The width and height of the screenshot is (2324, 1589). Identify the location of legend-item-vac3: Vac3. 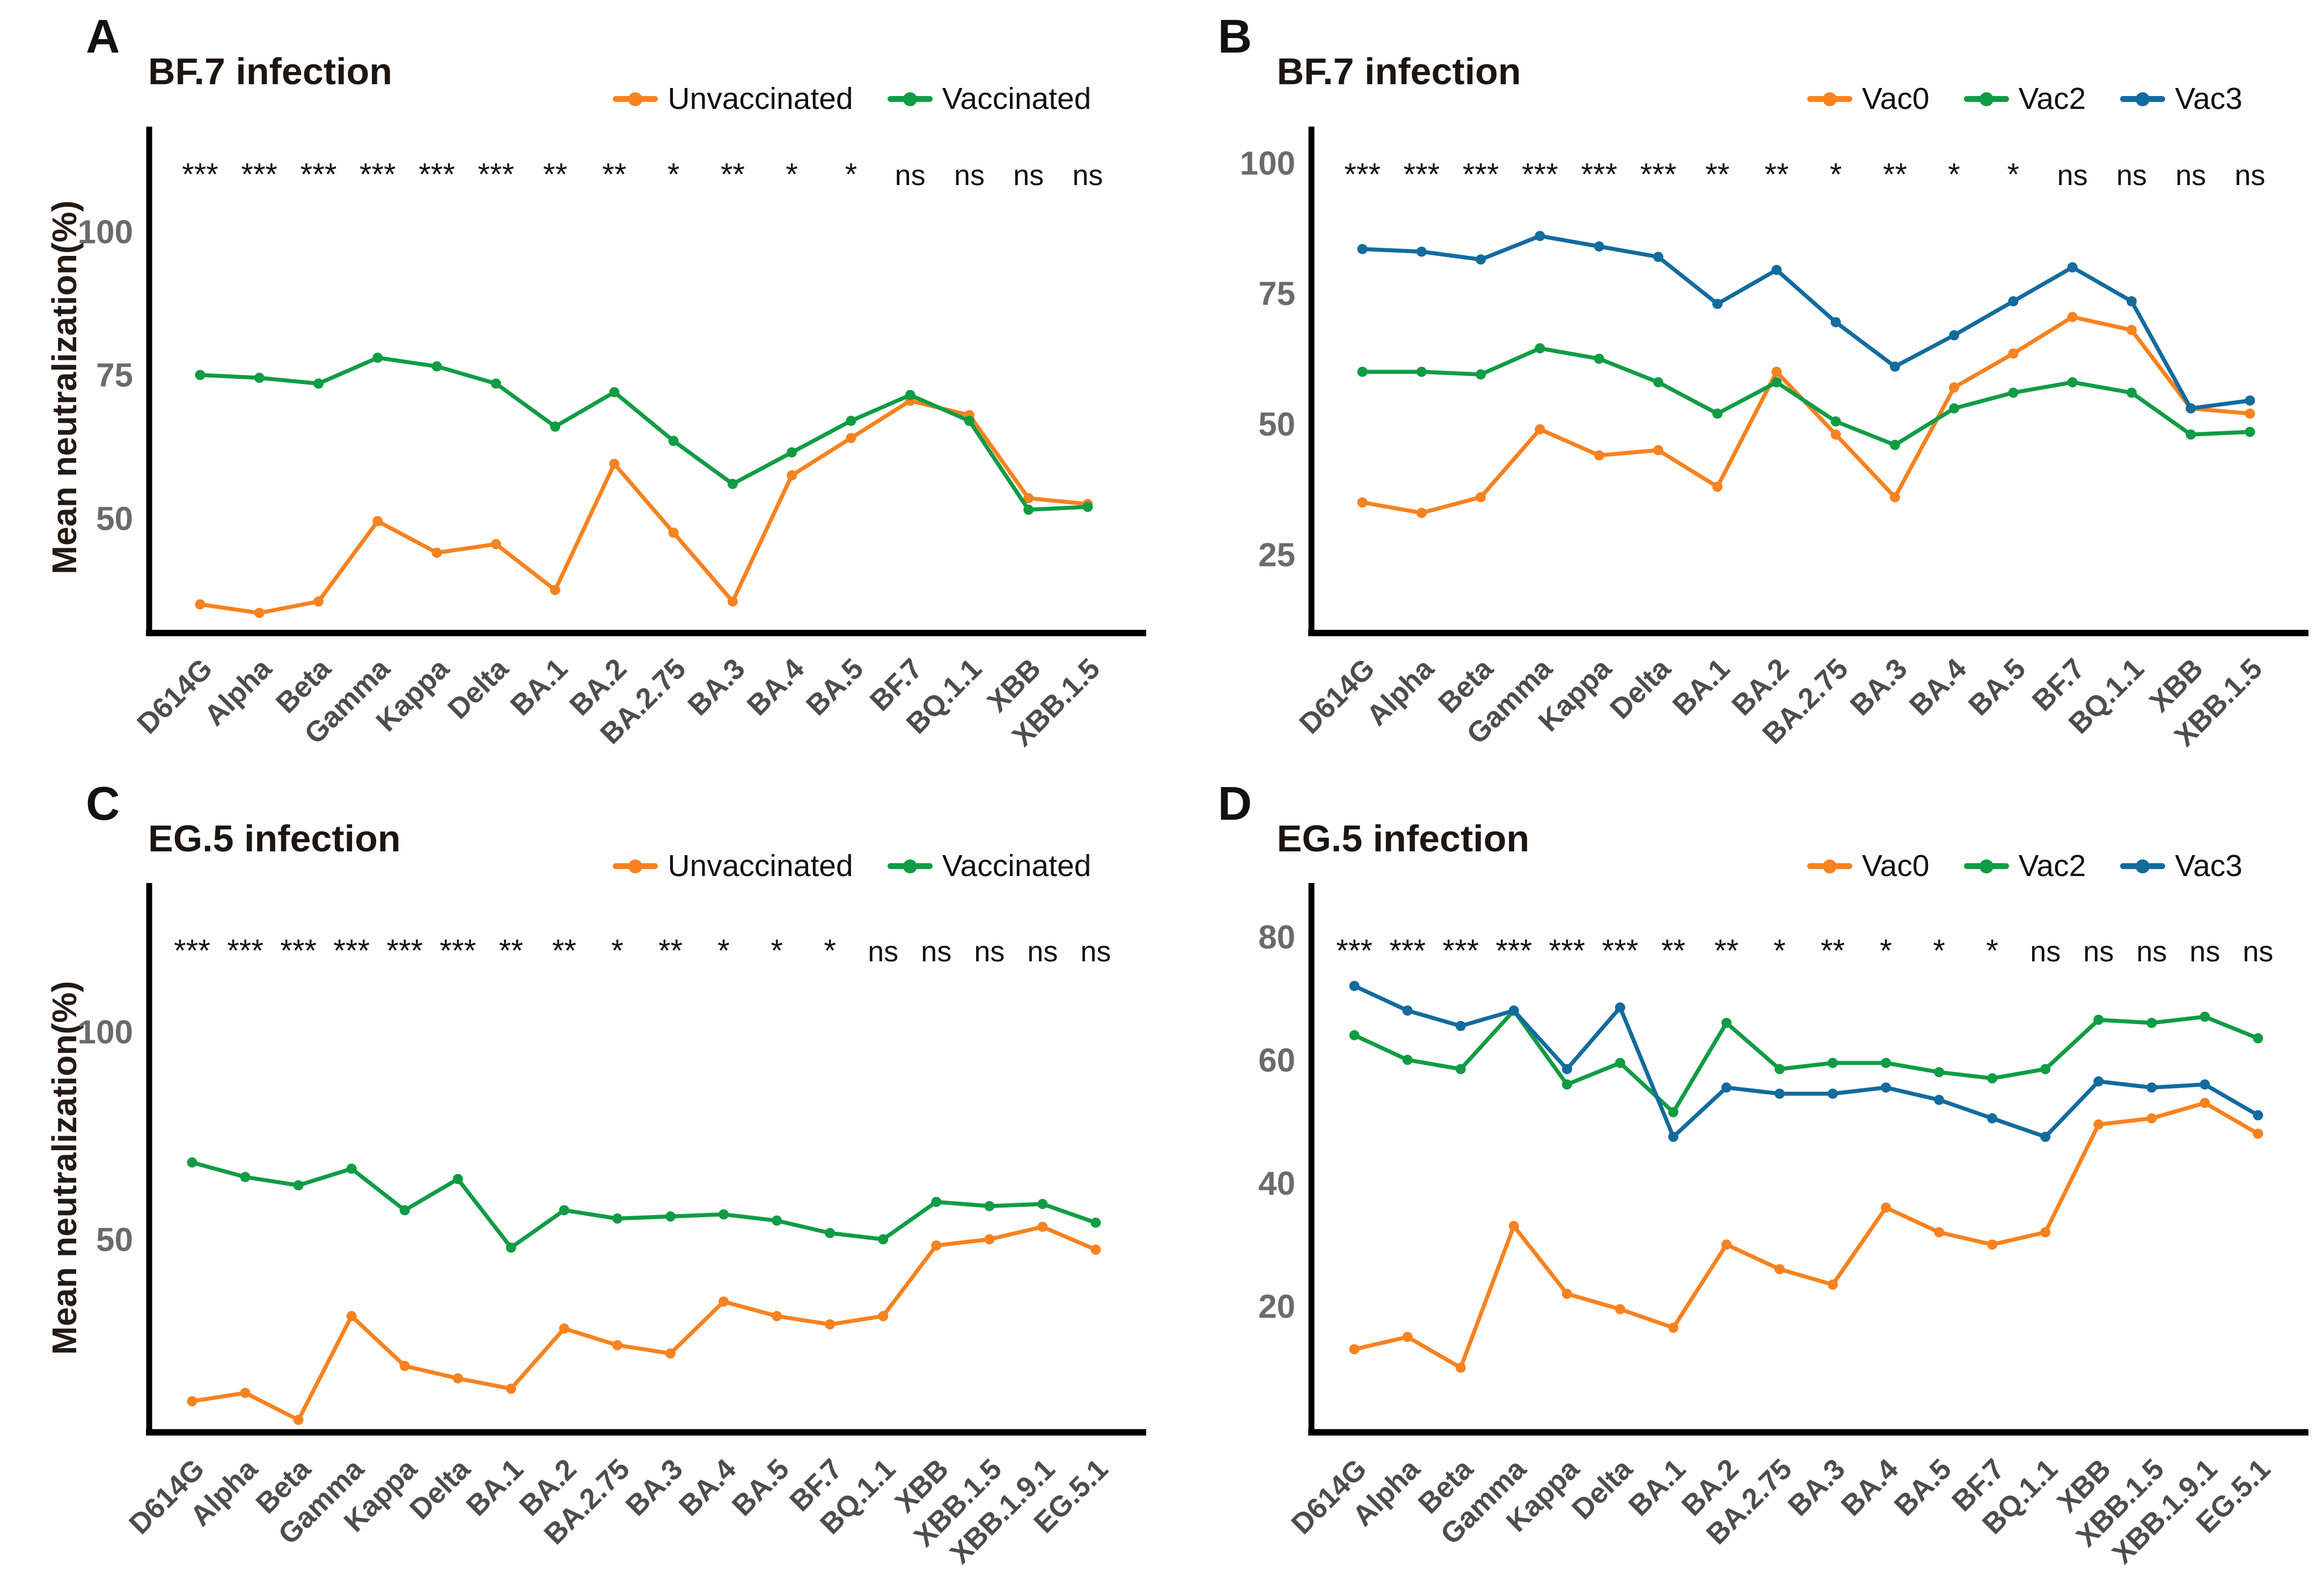
(2181, 866).